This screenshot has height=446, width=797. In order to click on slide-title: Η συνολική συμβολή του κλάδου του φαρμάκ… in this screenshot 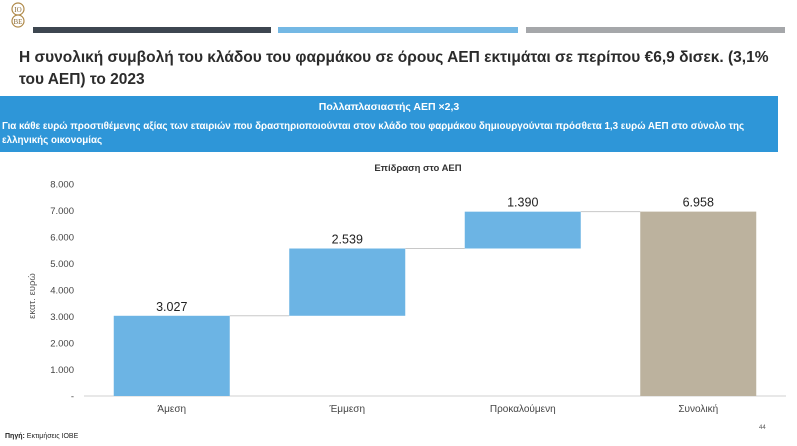, I will do `click(394, 68)`.